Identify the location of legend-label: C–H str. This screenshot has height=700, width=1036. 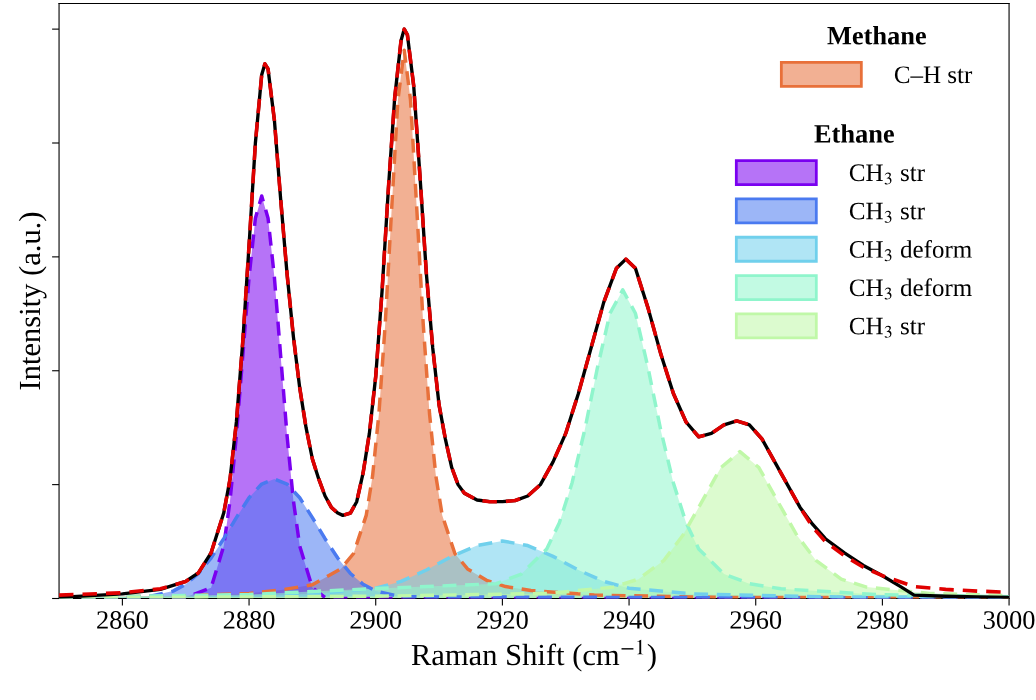
(933, 75).